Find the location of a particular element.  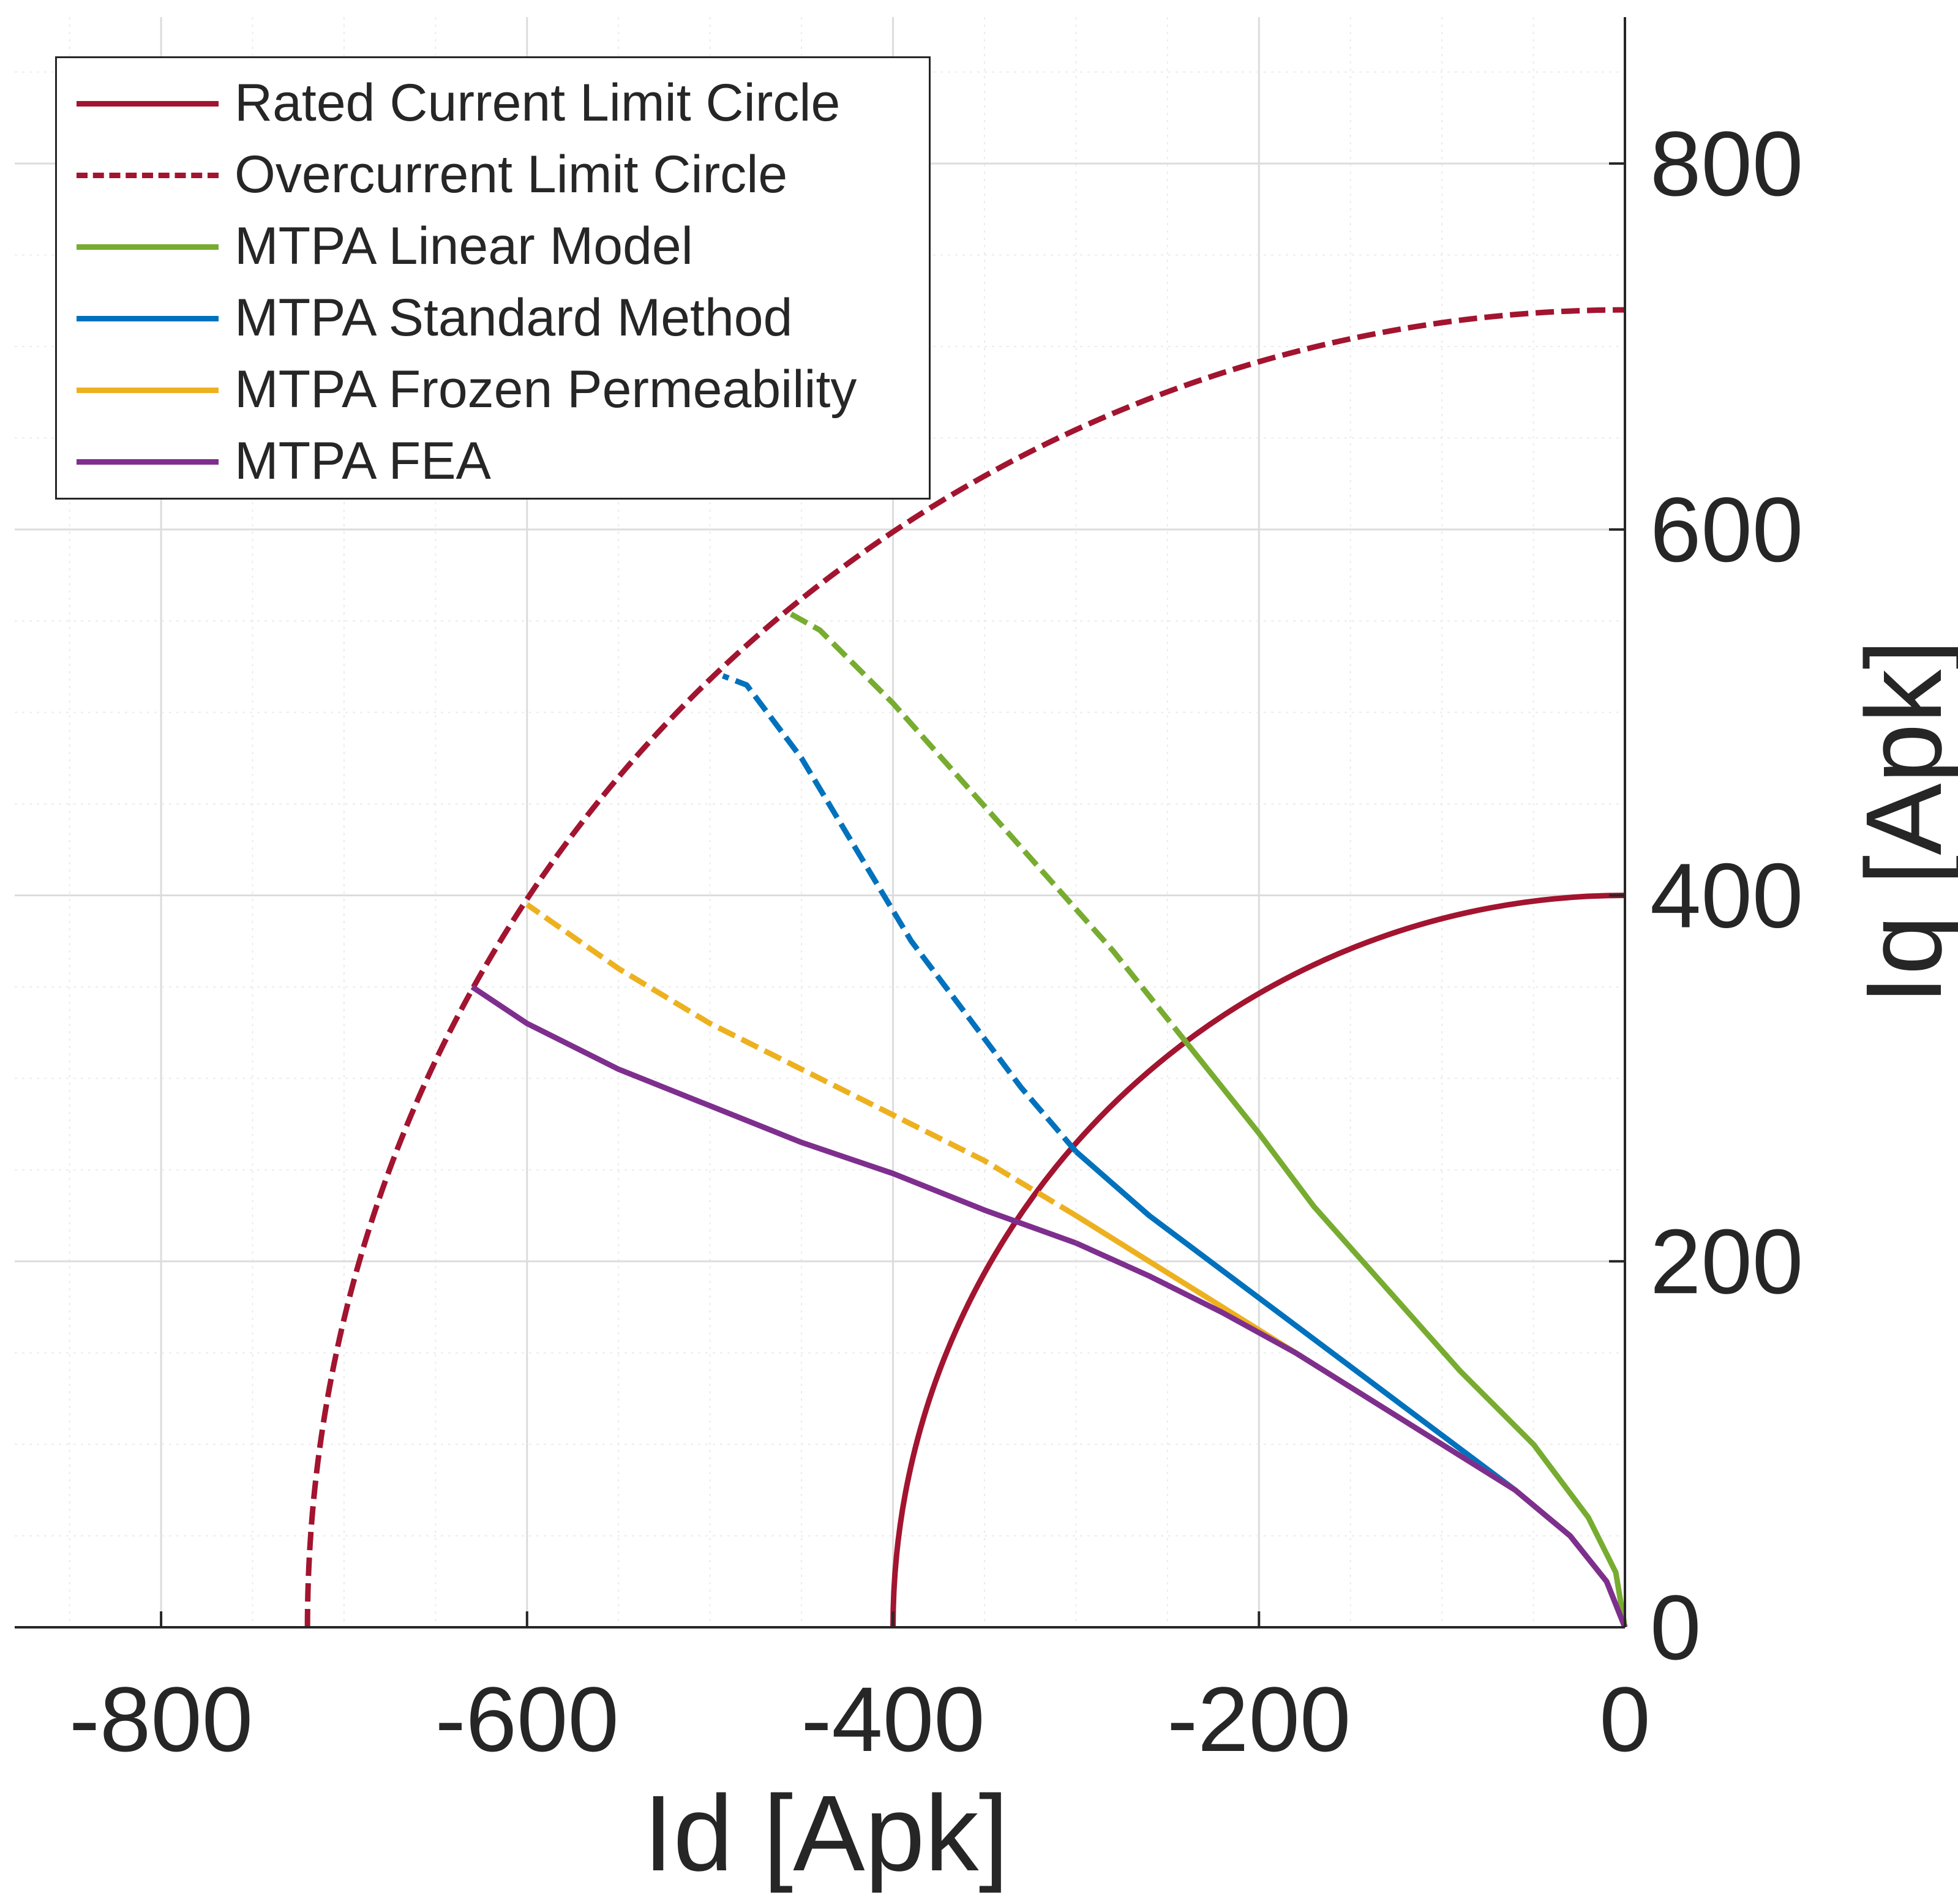

series-line-mtpa-fea-over is located at coordinates (773, 1115).